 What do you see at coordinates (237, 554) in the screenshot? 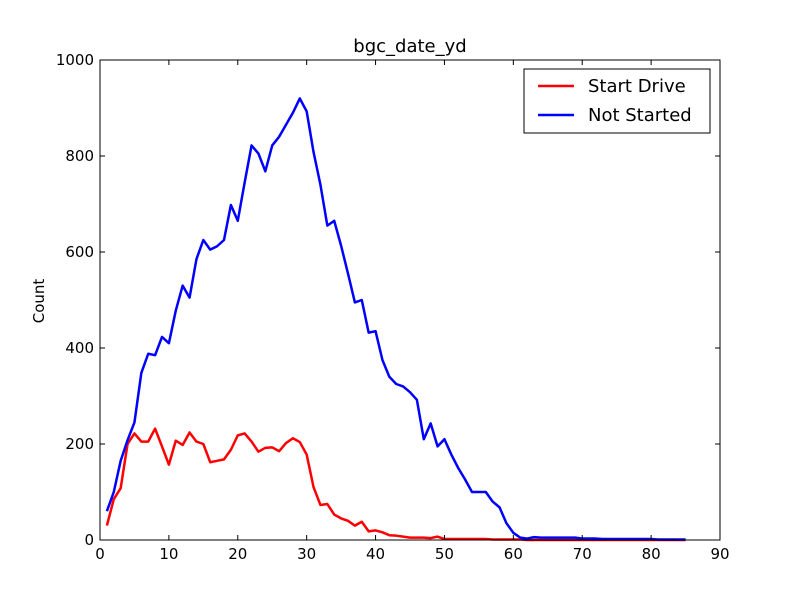
I see `x-tick-label: 20` at bounding box center [237, 554].